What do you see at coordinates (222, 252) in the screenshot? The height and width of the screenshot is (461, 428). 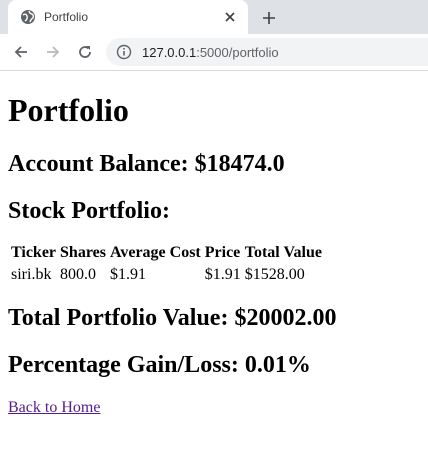 I see `header-price: Price` at bounding box center [222, 252].